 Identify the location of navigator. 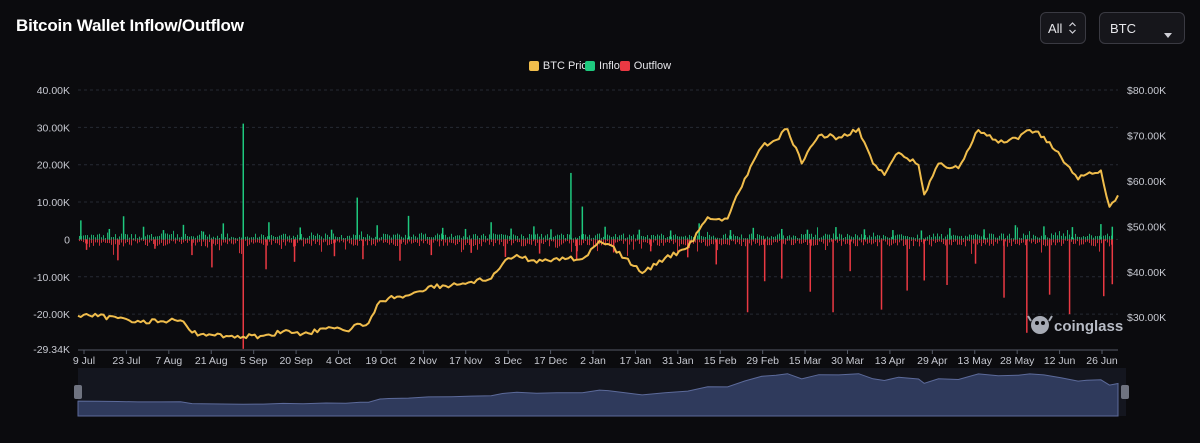
(601, 392).